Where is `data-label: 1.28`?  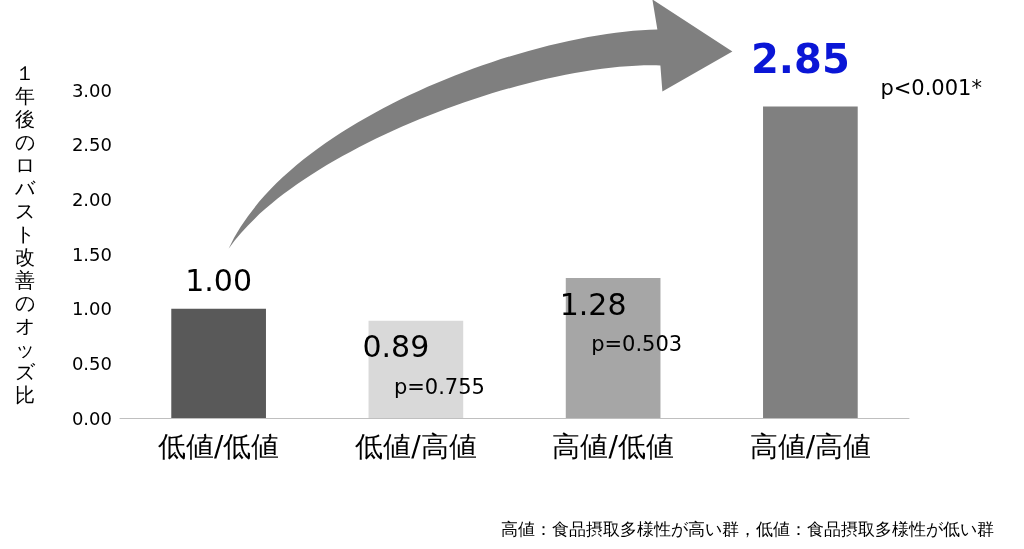
data-label: 1.28 is located at coordinates (593, 304).